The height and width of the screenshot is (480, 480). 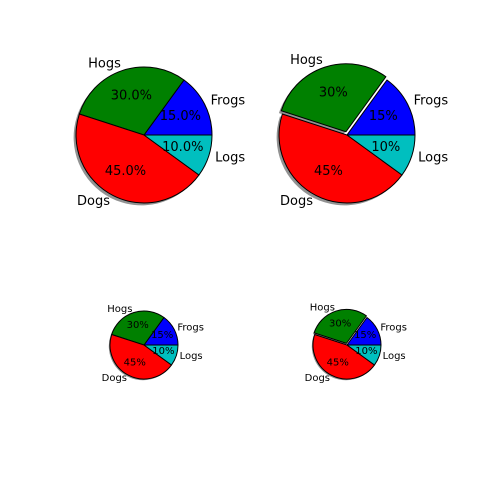 I want to click on pie-chart-4: 15%30% 45% 10% Frogs Hogs Dogs Logs, so click(x=356, y=343).